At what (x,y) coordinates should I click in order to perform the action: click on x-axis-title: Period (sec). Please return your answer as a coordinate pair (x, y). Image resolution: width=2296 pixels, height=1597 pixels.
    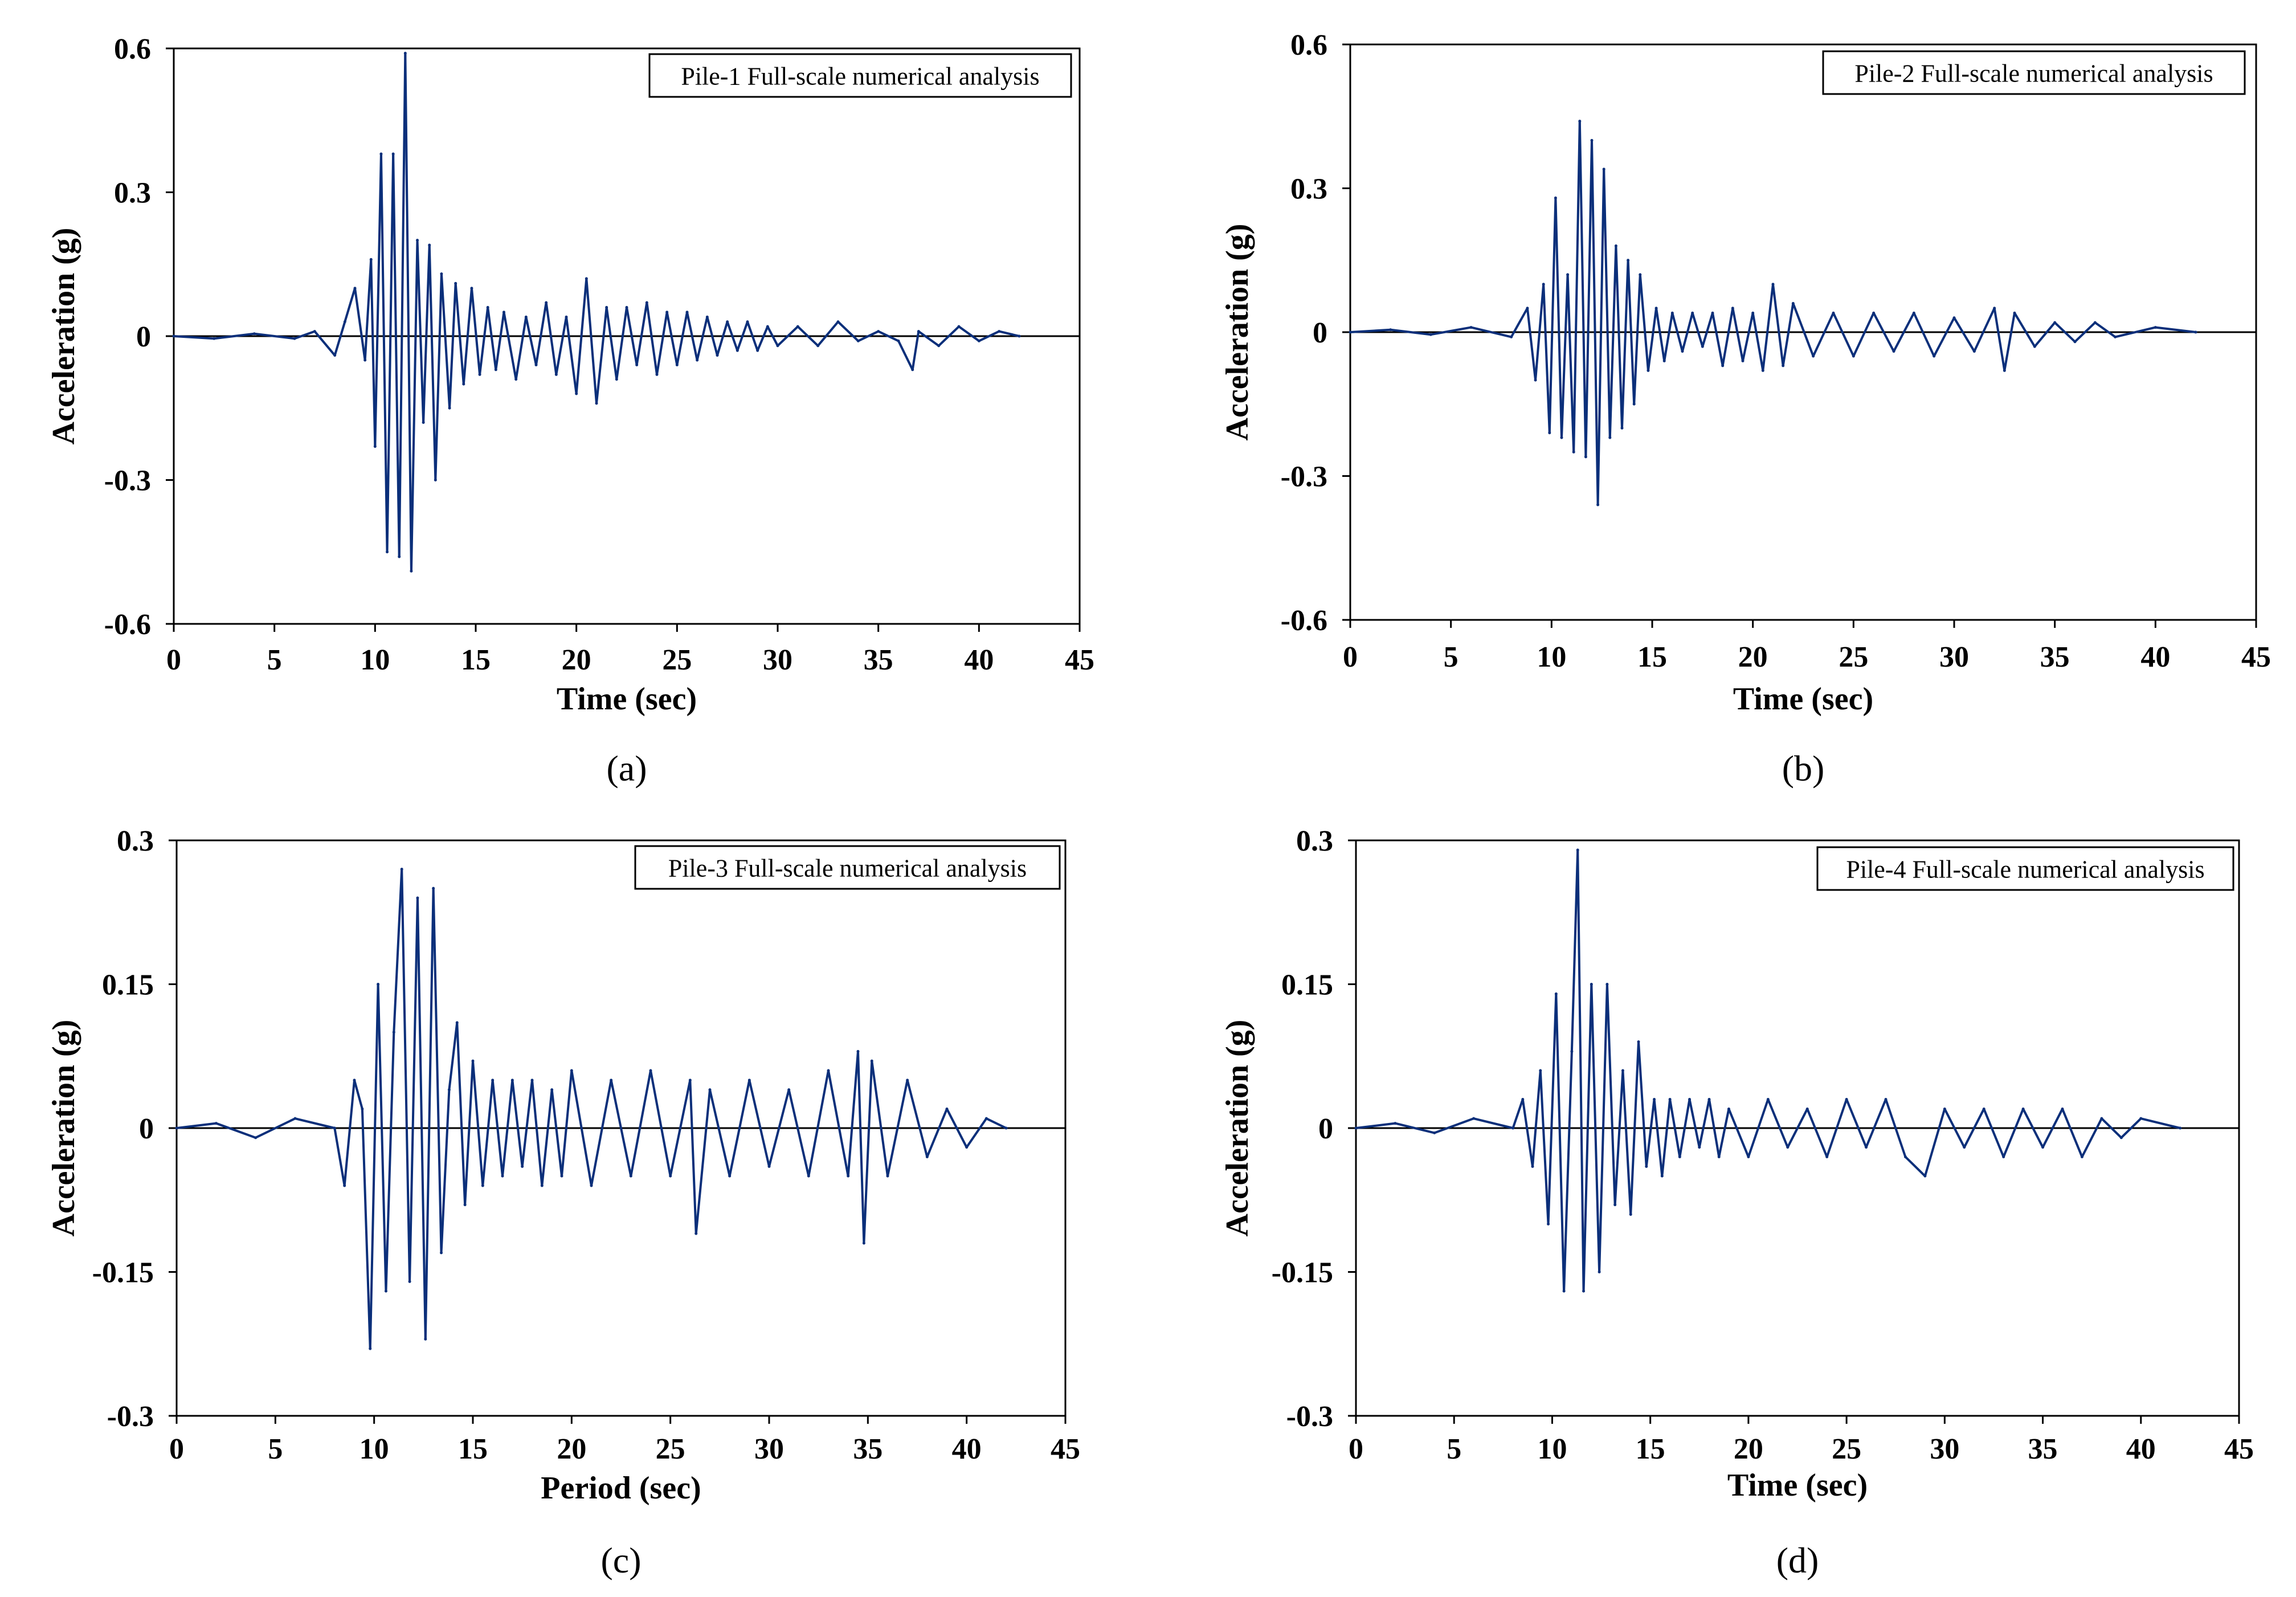
    Looking at the image, I should click on (621, 1489).